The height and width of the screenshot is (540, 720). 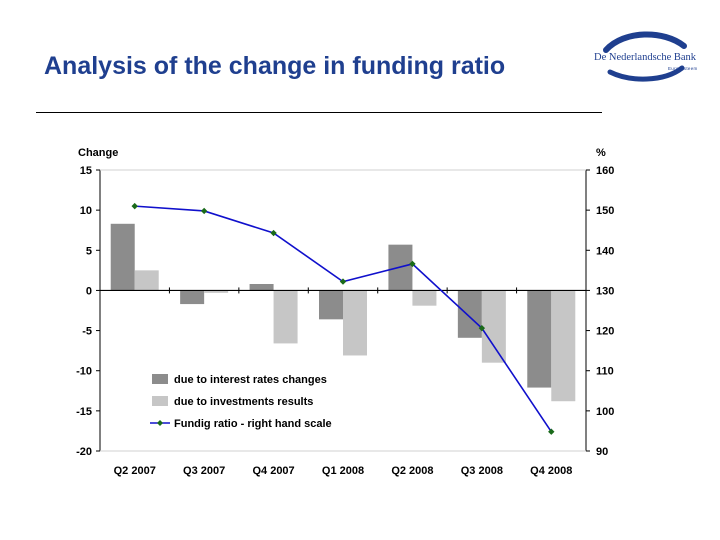 What do you see at coordinates (250, 380) in the screenshot?
I see `legend-label-1: due to interest rates changes` at bounding box center [250, 380].